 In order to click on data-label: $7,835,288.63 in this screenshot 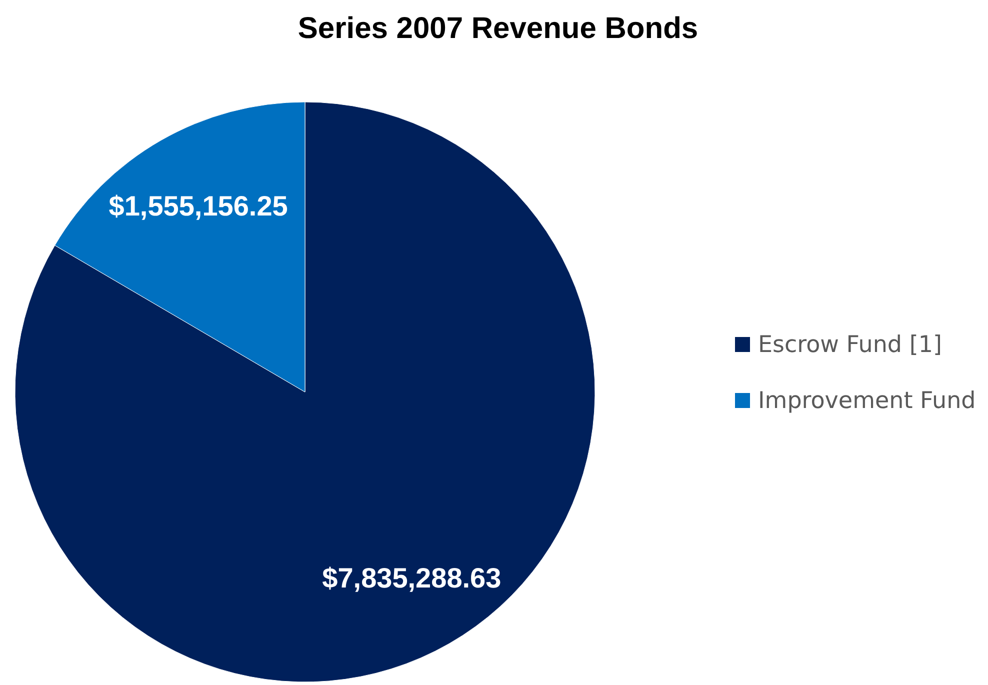, I will do `click(412, 578)`.